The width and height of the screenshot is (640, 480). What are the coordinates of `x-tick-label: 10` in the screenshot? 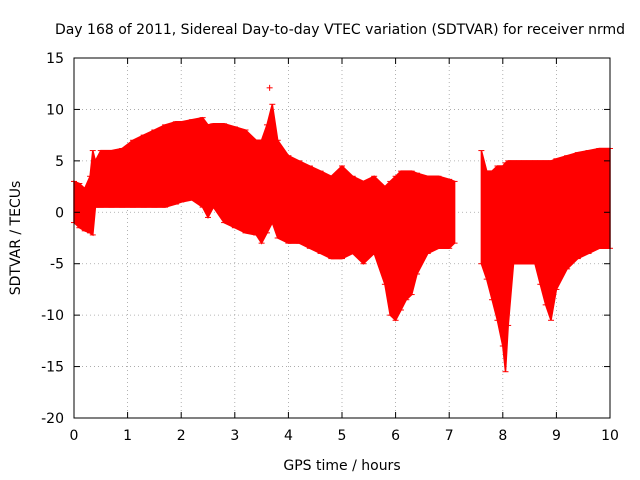 It's located at (610, 436).